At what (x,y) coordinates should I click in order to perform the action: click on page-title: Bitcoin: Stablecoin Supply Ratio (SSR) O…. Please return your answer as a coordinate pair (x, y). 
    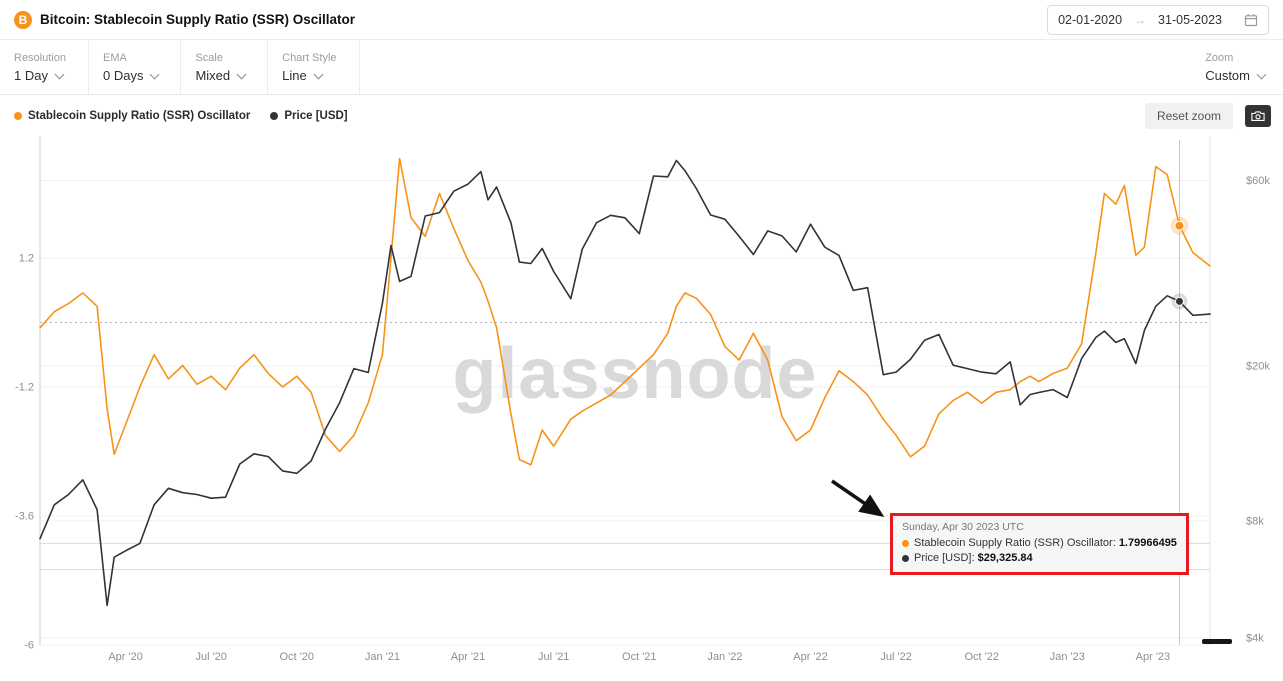
    Looking at the image, I should click on (198, 19).